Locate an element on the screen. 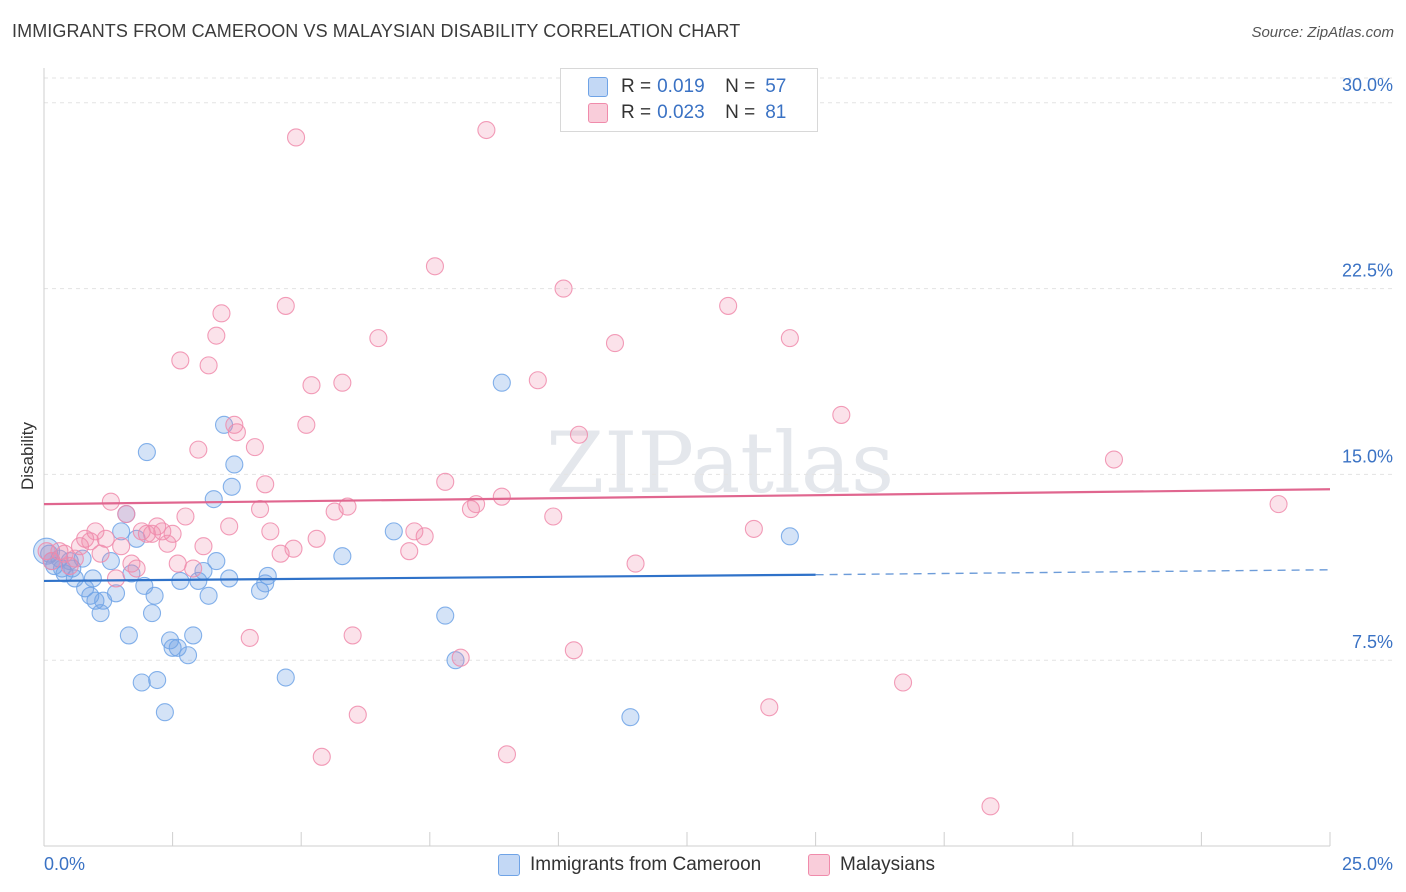 The width and height of the screenshot is (1406, 892). legend-row-malaysians: R = 0.023 N = 81 is located at coordinates (673, 113).